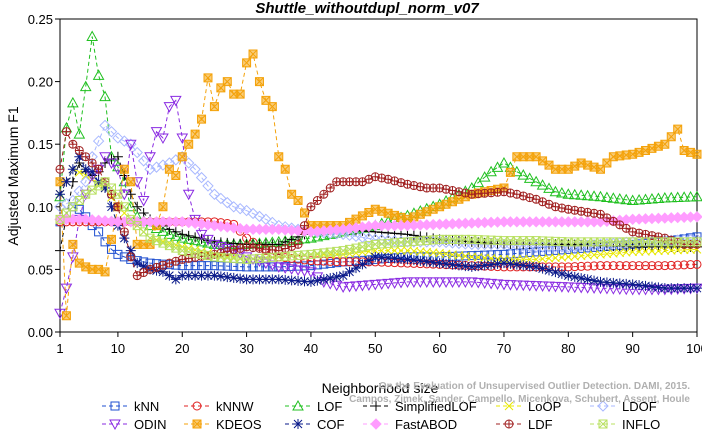 The image size is (702, 434). Describe the element at coordinates (13, 175) in the screenshot. I see `y-axis-label: Adjusted Maximum F1` at that location.